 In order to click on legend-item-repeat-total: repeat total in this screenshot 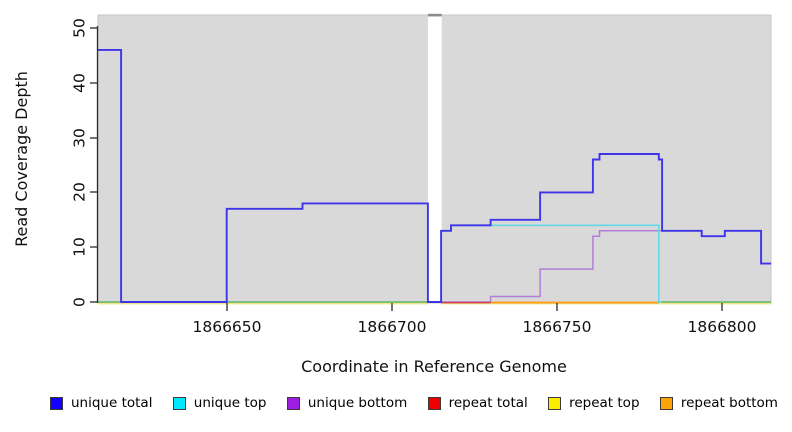, I will do `click(477, 403)`.